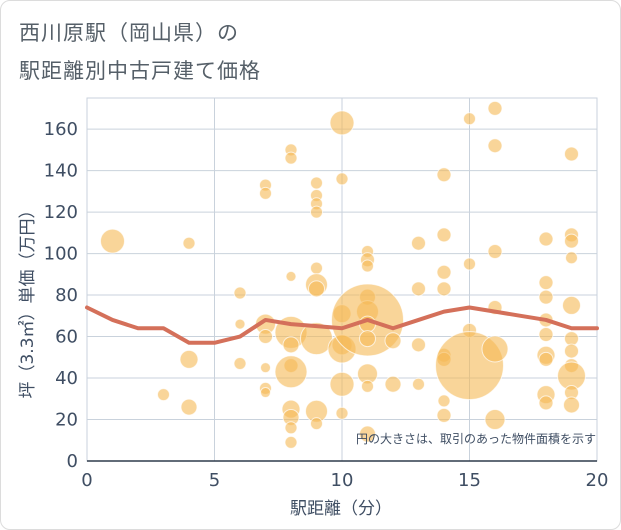 This screenshot has height=530, width=621. I want to click on y-tick-label: 60, so click(66, 337).